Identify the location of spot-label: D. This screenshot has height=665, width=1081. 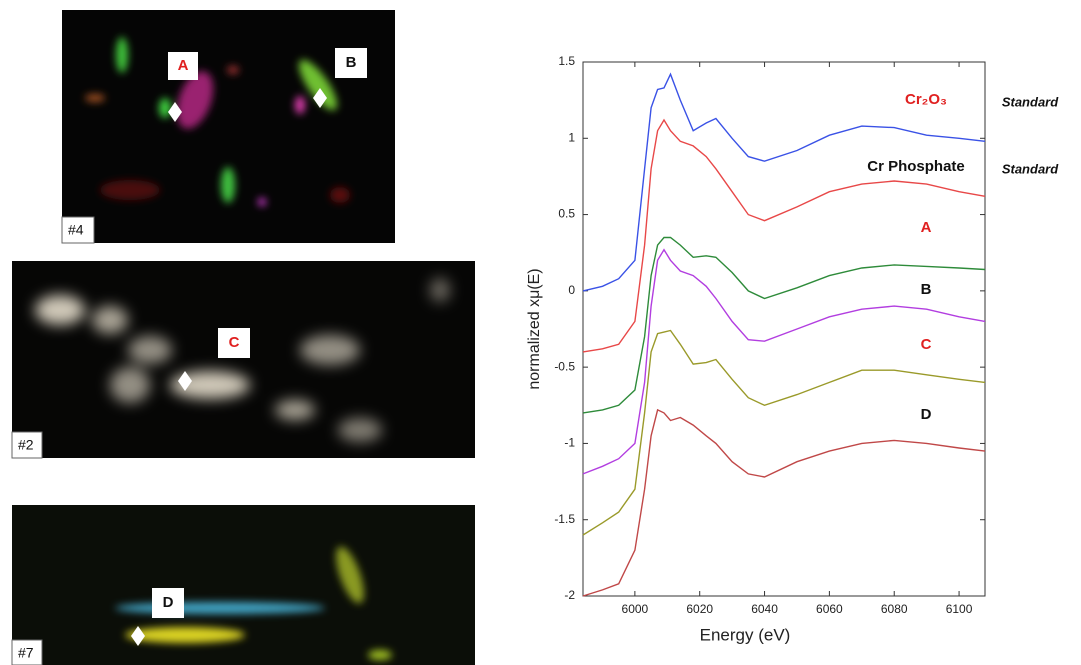
(168, 602).